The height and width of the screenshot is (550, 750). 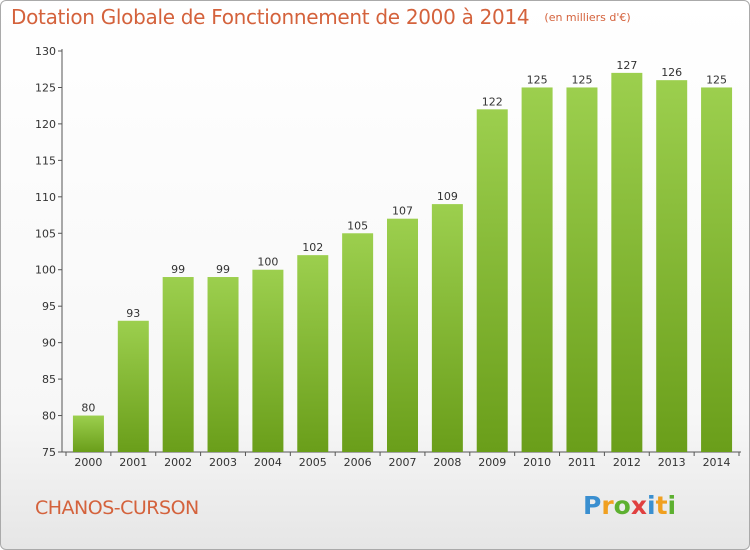 I want to click on x-tick-label: 2001, so click(x=133, y=462).